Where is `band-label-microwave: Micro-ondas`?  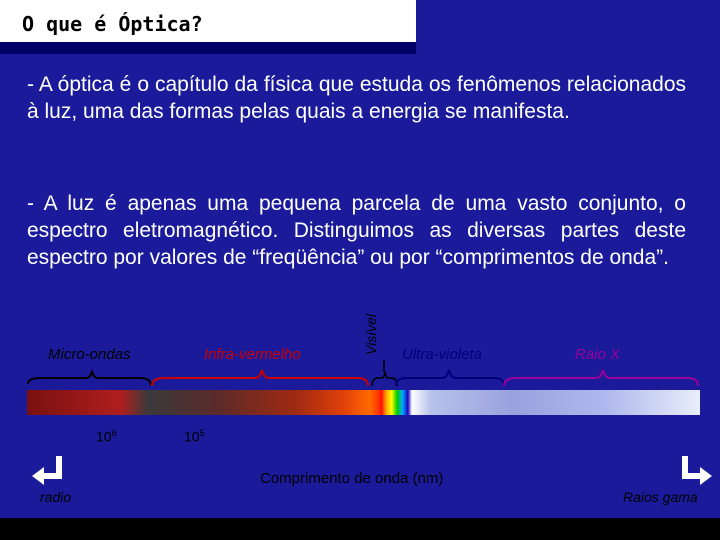
band-label-microwave: Micro-ondas is located at coordinates (89, 354).